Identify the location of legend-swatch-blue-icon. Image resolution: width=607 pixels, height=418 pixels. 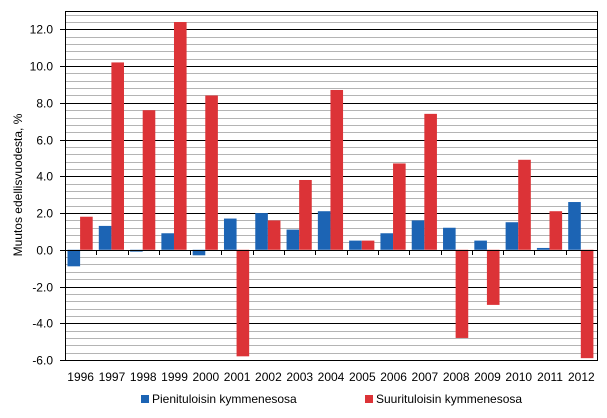
(145, 399).